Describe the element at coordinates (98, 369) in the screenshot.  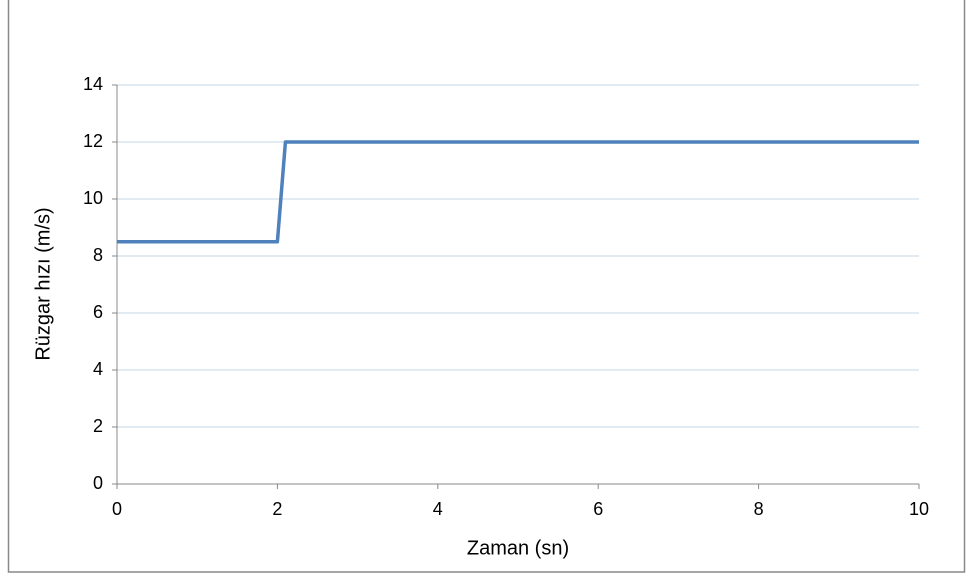
I see `y-tick-label: 4` at that location.